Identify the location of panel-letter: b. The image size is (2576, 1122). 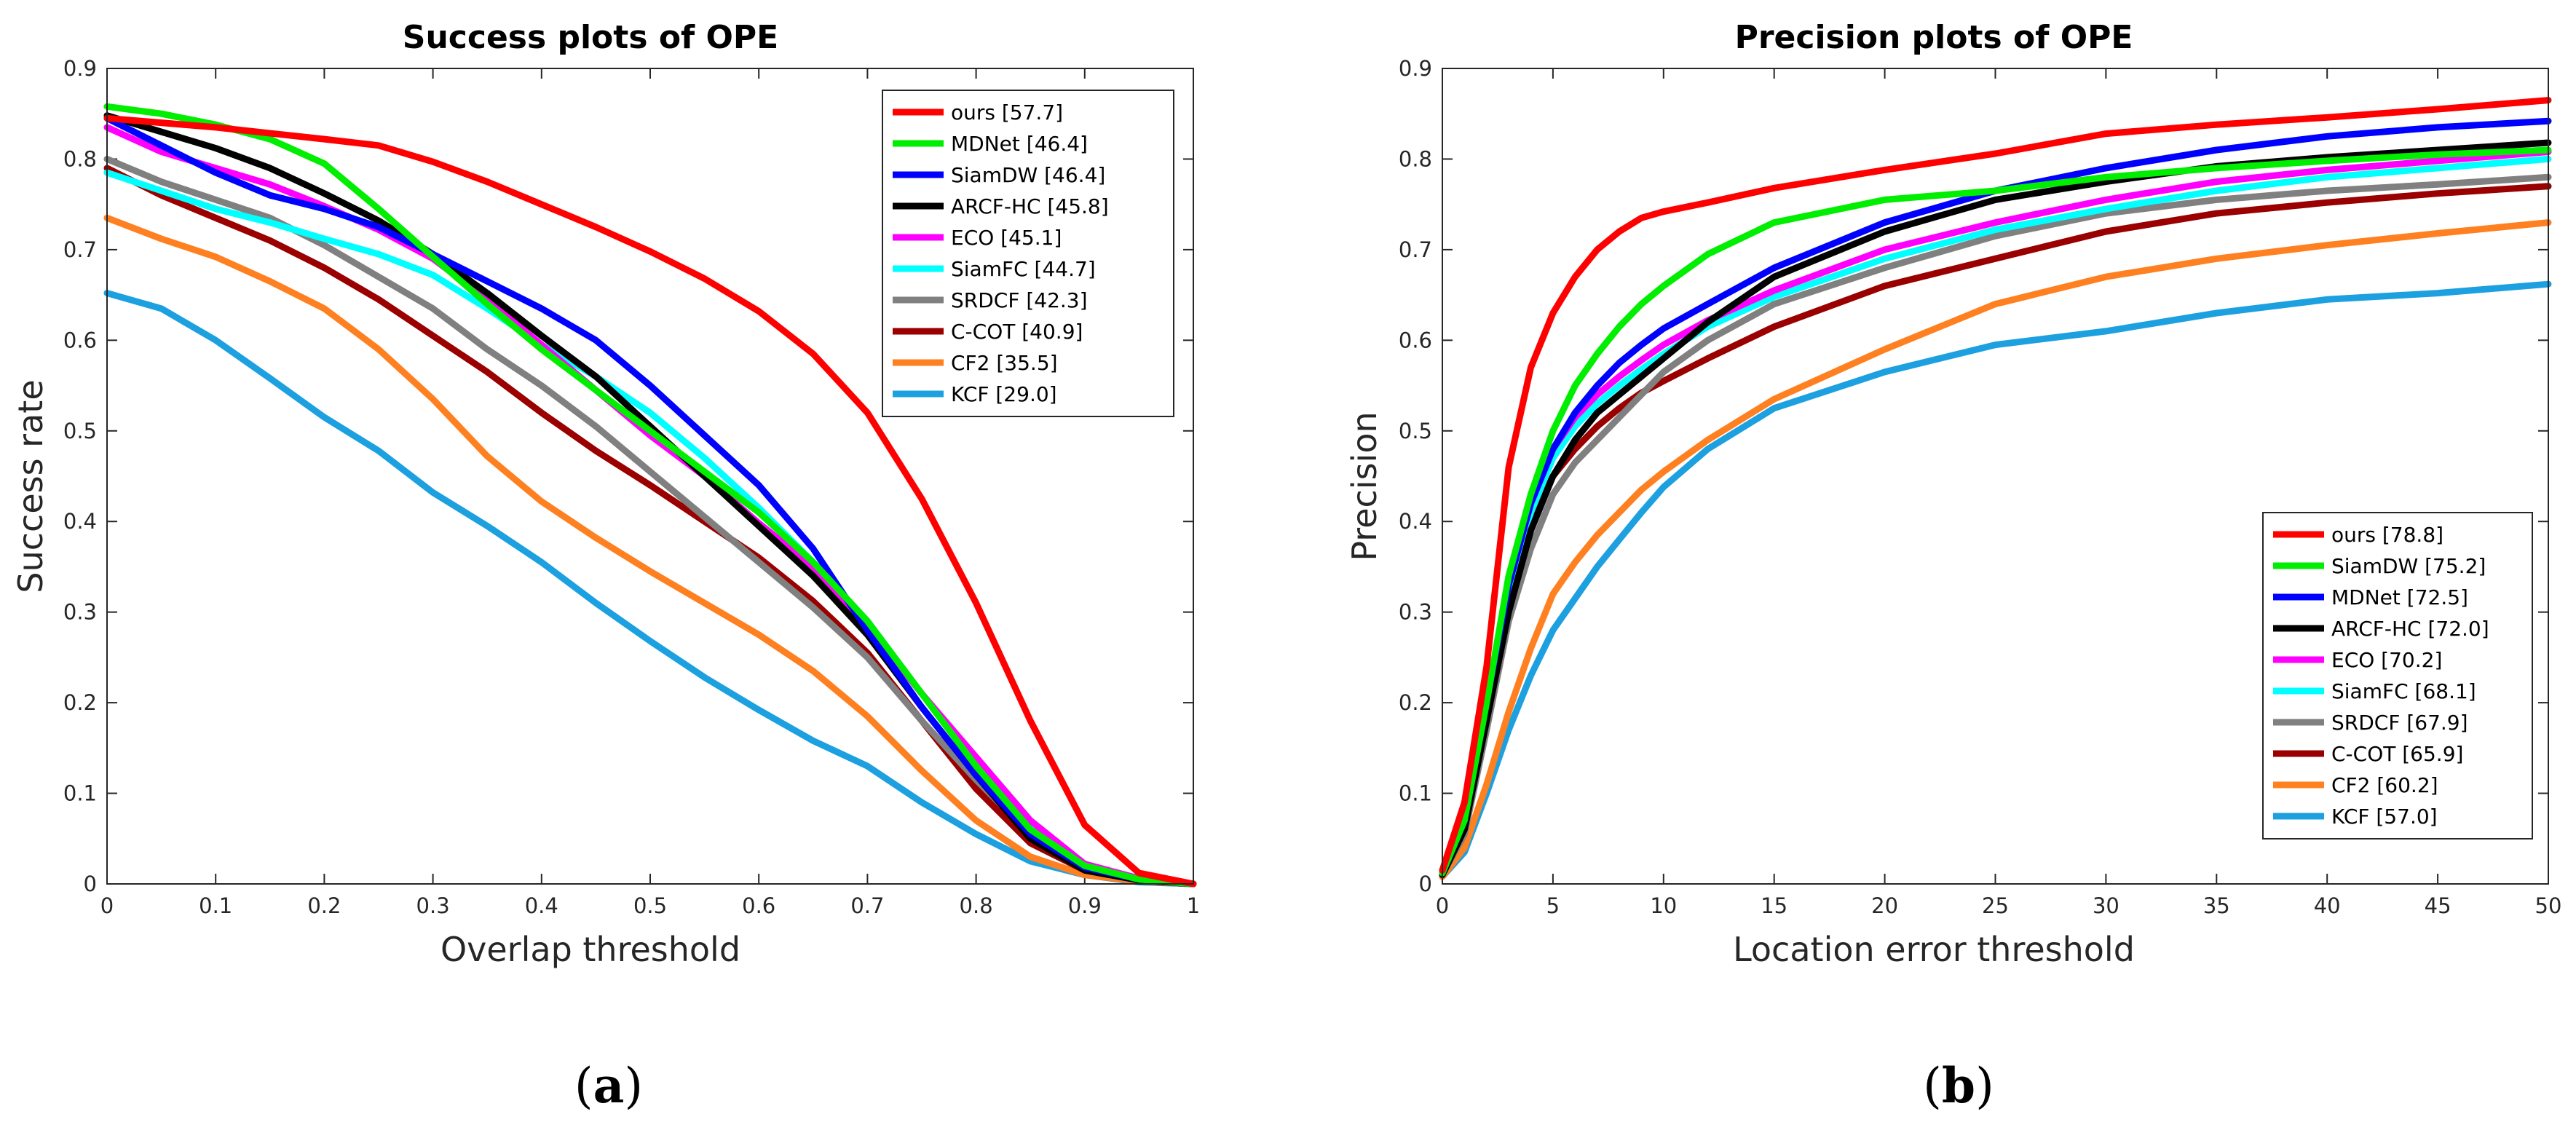
(1959, 1086).